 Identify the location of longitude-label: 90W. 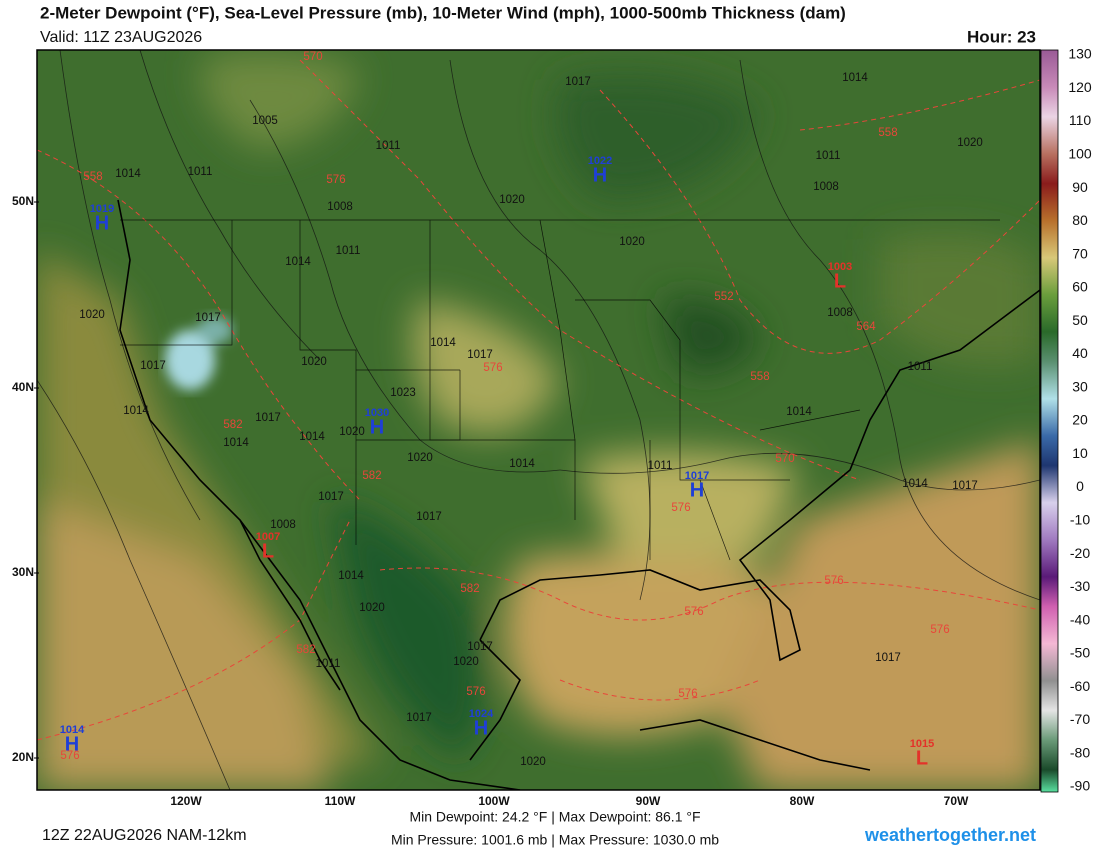
(648, 801).